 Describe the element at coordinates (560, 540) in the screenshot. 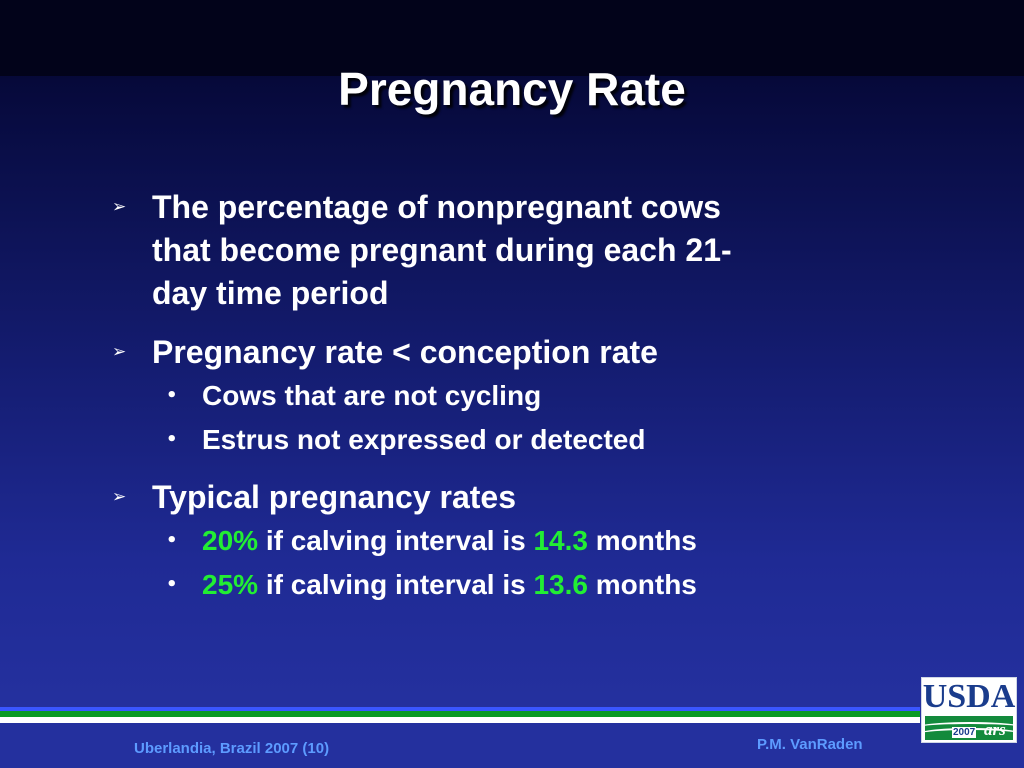

I see `interval-value: 14.3` at that location.